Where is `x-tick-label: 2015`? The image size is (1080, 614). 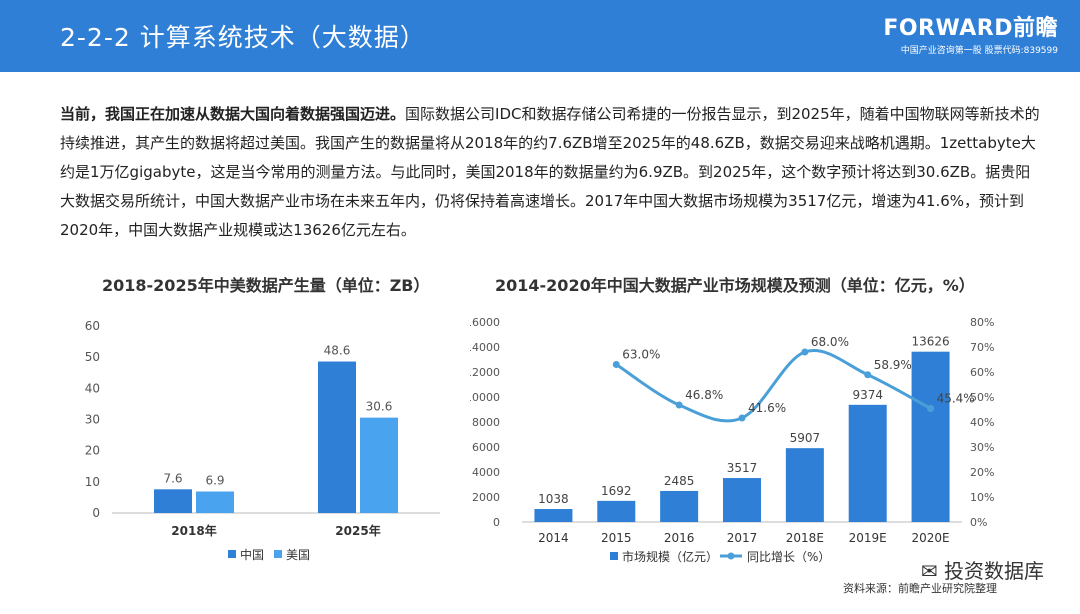
x-tick-label: 2015 is located at coordinates (616, 538).